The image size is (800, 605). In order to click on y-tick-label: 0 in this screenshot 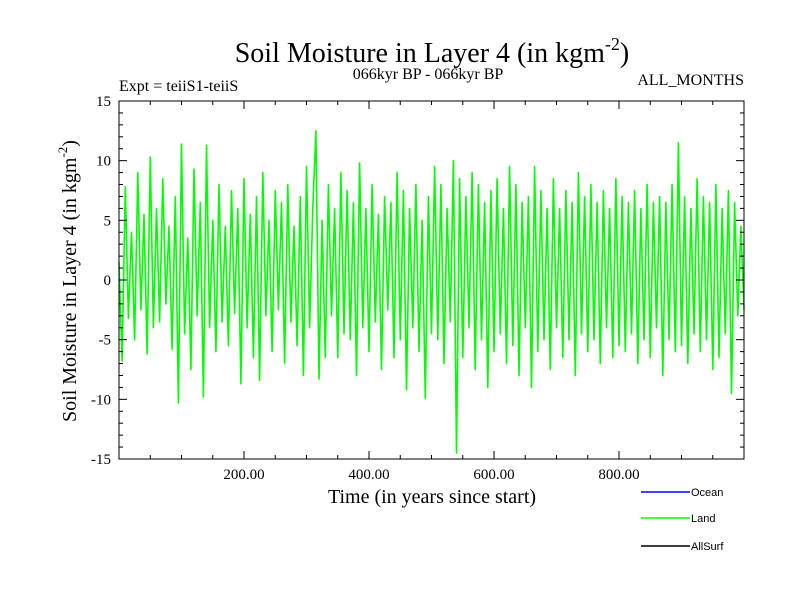, I will do `click(108, 281)`.